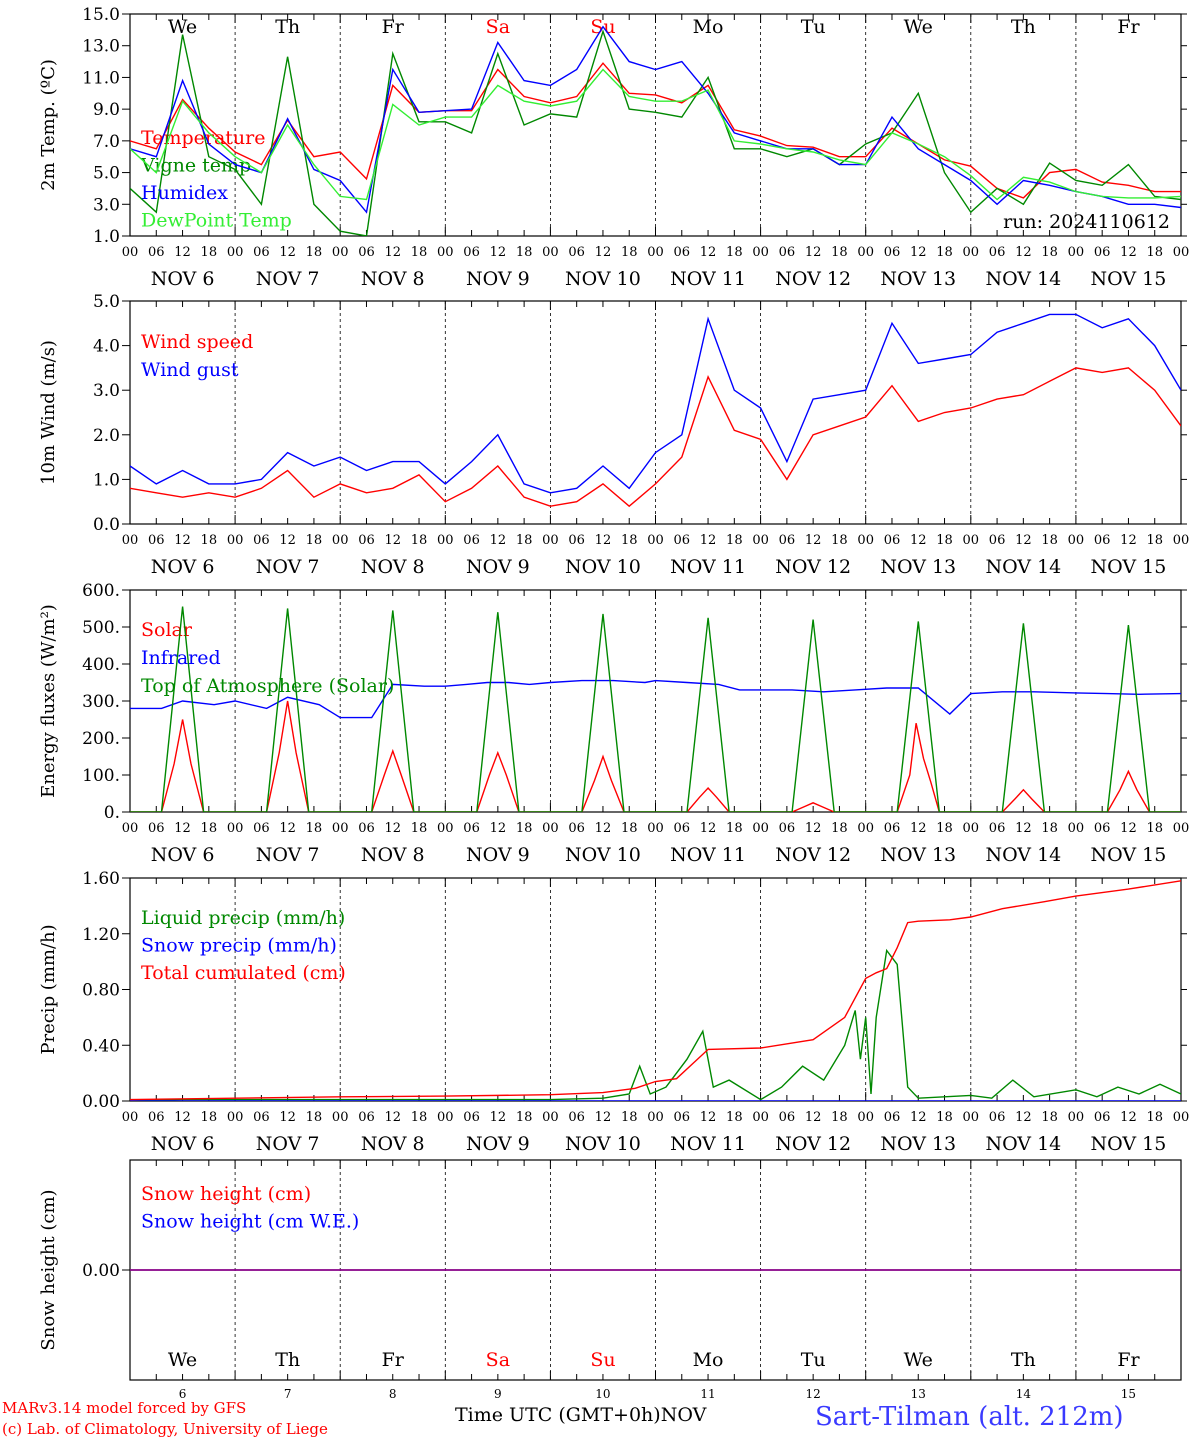 The image size is (1194, 1444). I want to click on y-tick-label: 400., so click(101, 665).